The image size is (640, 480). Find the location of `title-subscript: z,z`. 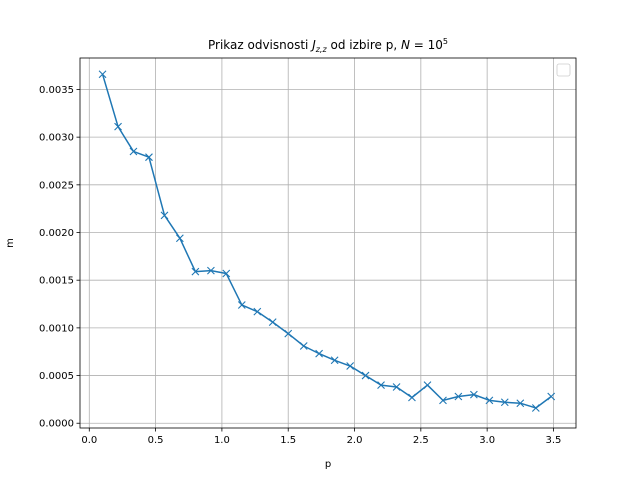

title-subscript: z,z is located at coordinates (321, 49).